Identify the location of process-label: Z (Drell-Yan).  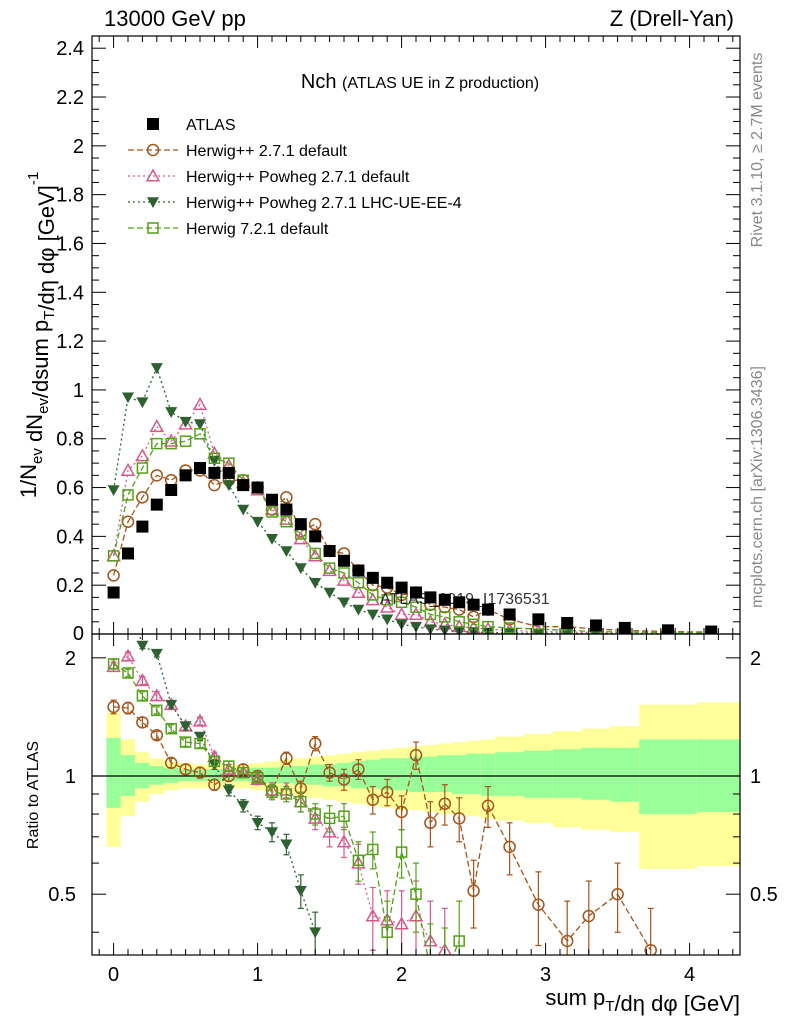
(671, 18).